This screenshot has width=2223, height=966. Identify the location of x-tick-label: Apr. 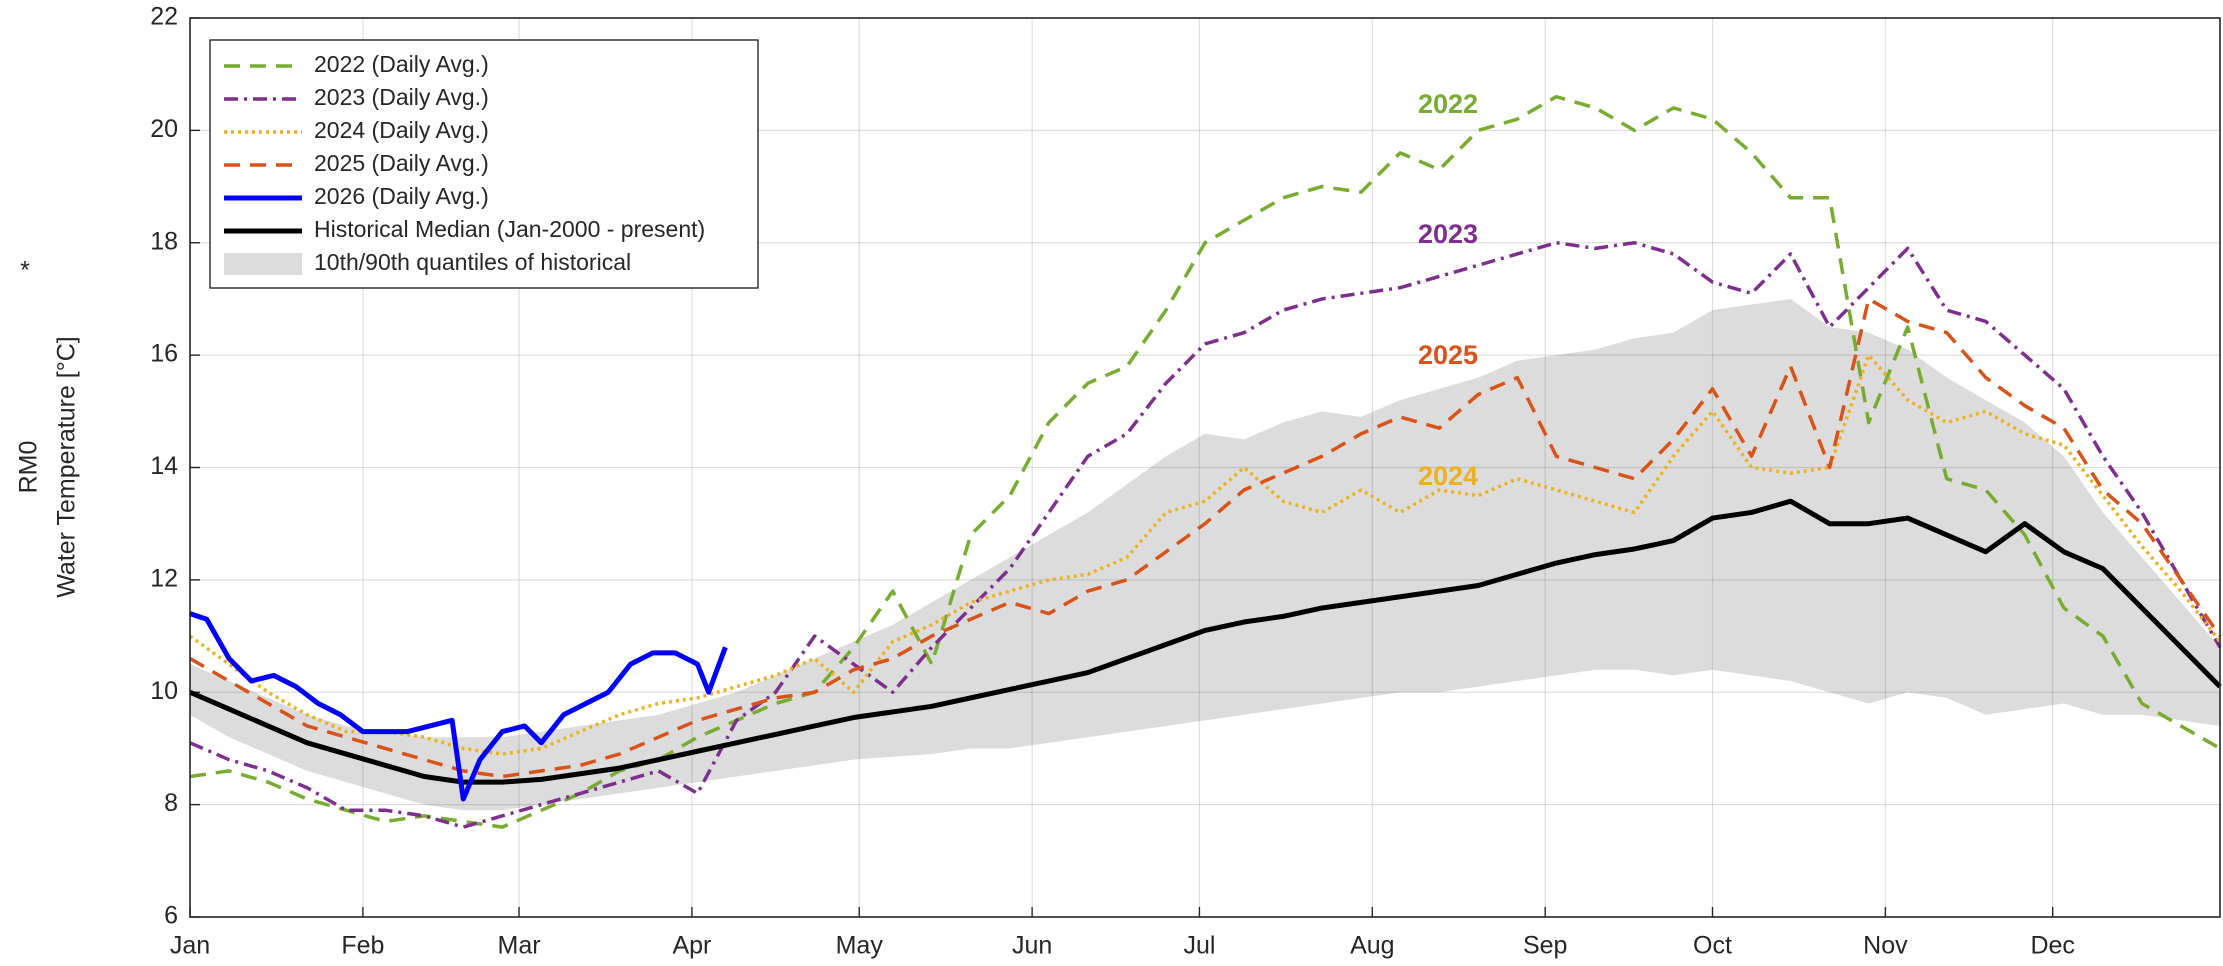
(691, 946).